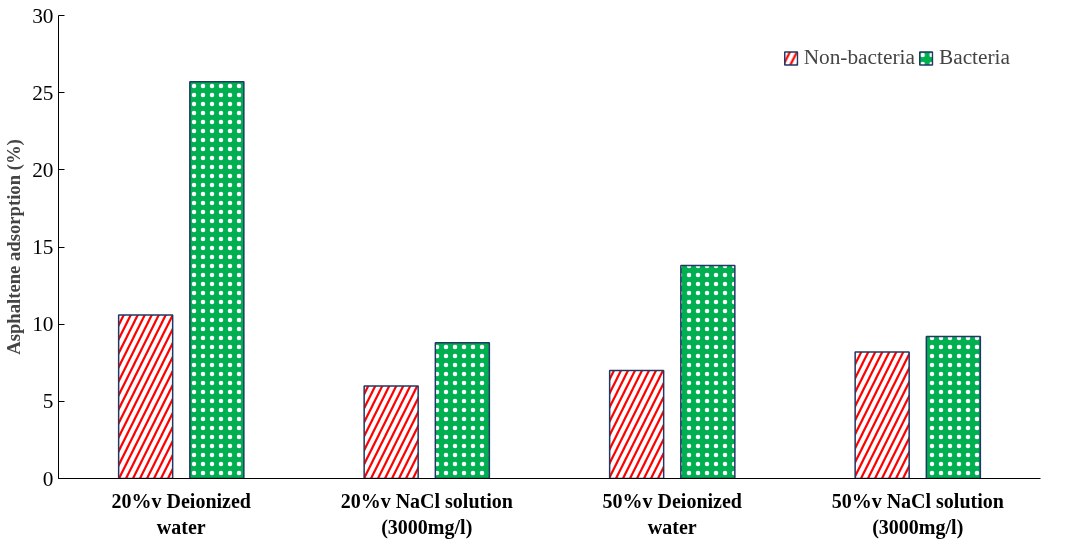 This screenshot has height=550, width=1069. I want to click on x-tick-label: 20%v Deionized water, so click(181, 513).